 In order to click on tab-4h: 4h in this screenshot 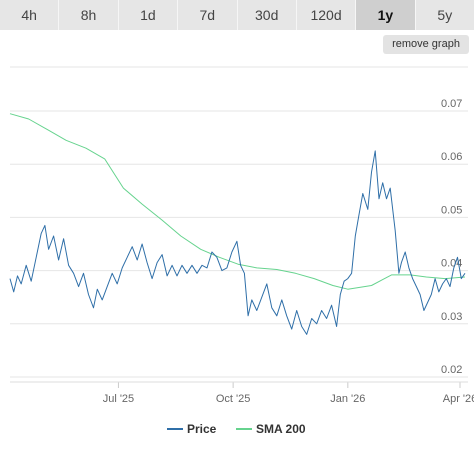, I will do `click(30, 15)`.